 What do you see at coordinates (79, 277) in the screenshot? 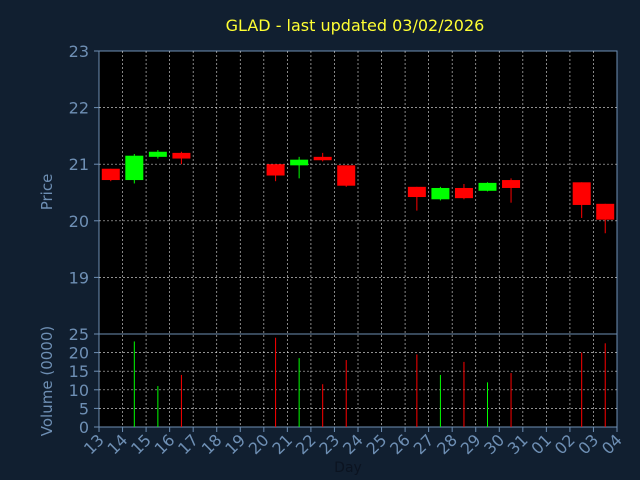
I see `price-tick-label: 19` at bounding box center [79, 277].